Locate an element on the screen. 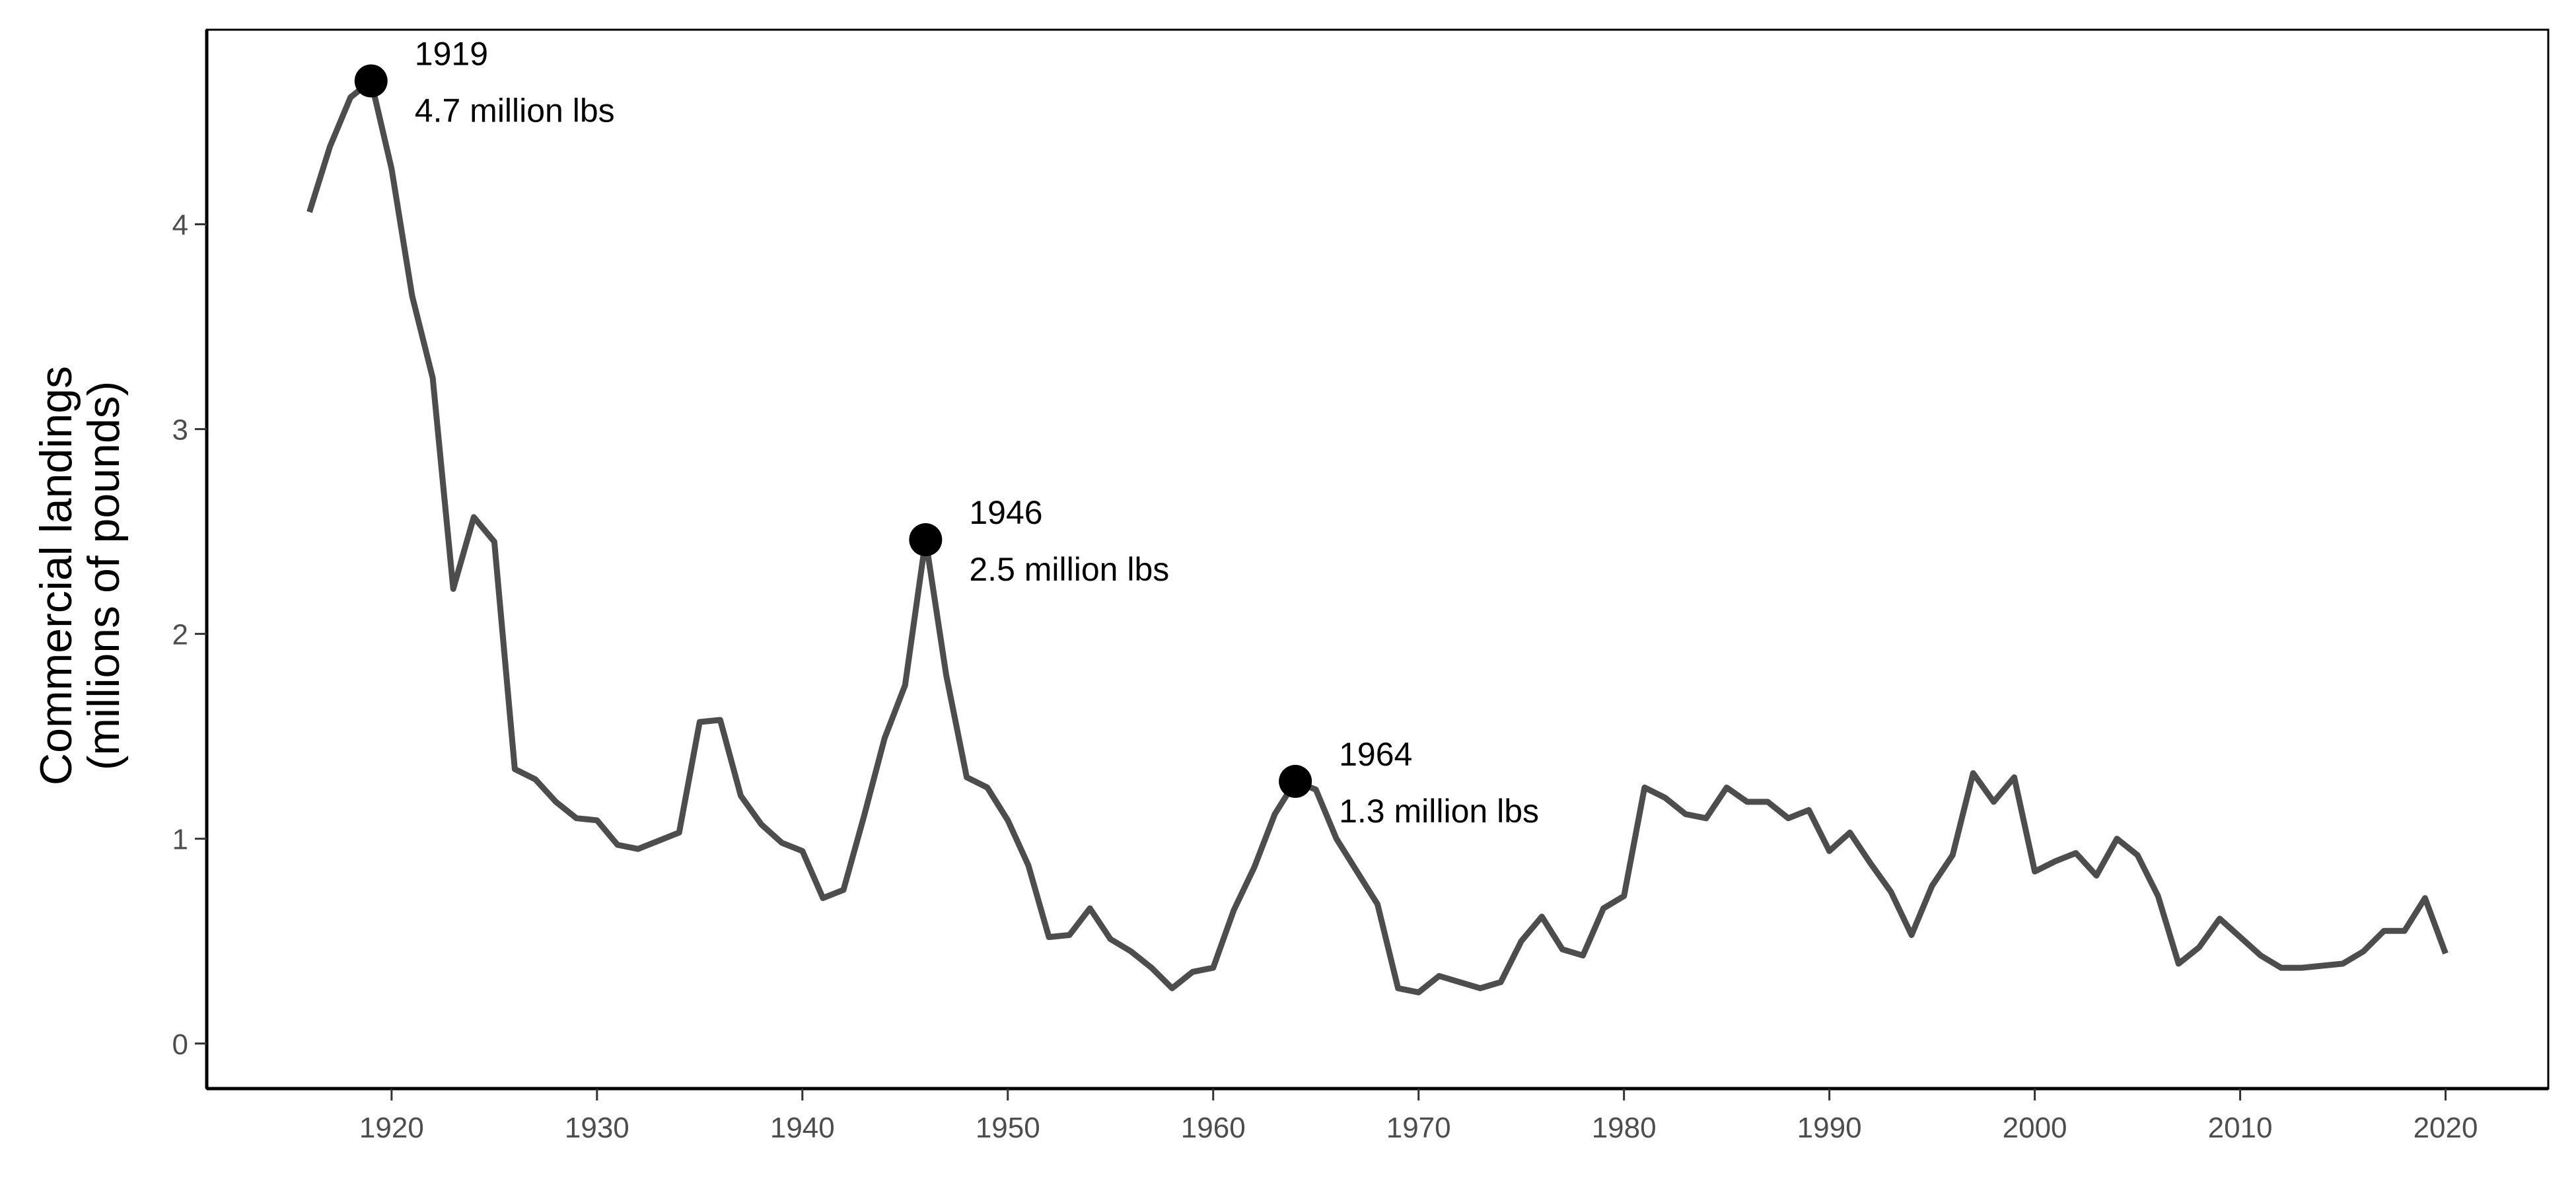  y-axis-title: Commercial landings(millions of pounds) is located at coordinates (80, 575).